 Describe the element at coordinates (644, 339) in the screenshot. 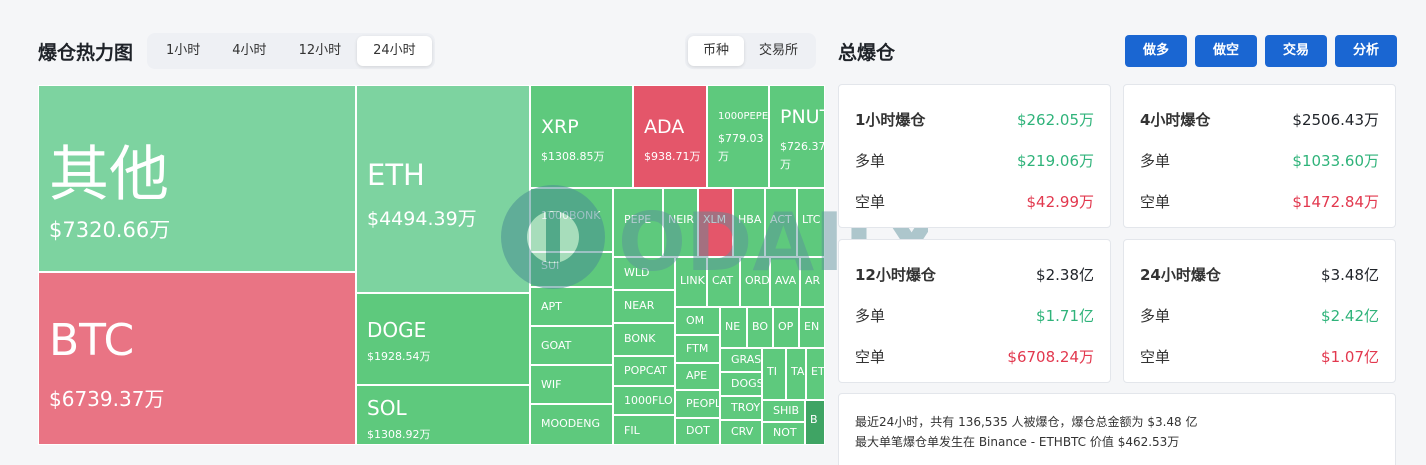

I see `treemap-tile: BONK` at that location.